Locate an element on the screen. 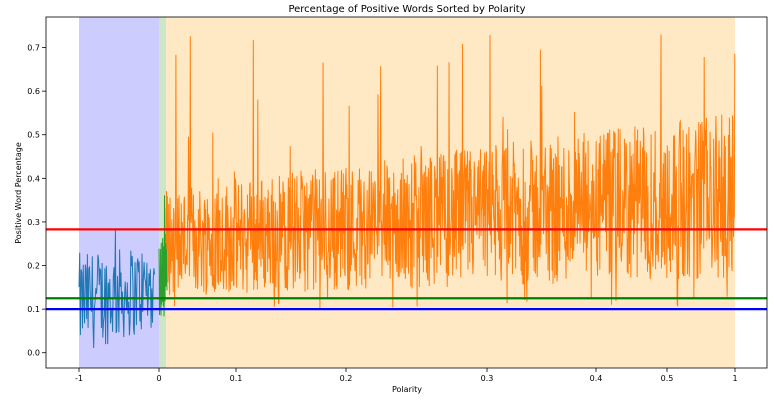 This screenshot has width=774, height=400. y-tick-label-3: 0.3 is located at coordinates (33, 222).